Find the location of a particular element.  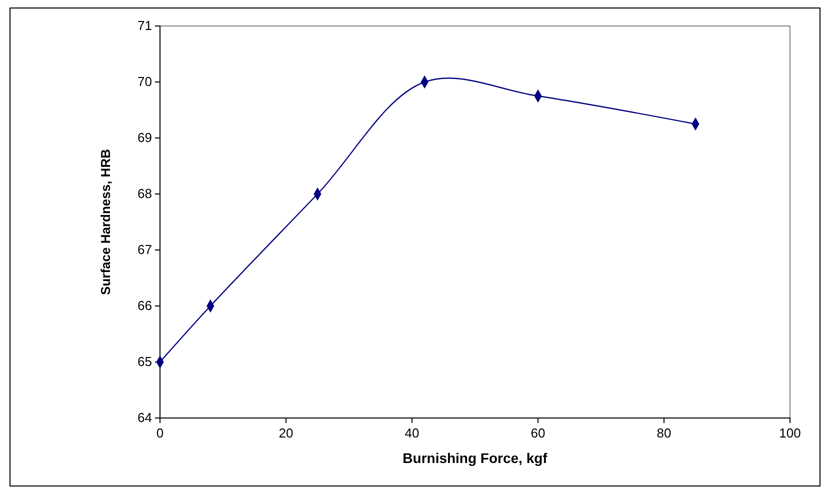

x-tick-label: 80 is located at coordinates (664, 433).